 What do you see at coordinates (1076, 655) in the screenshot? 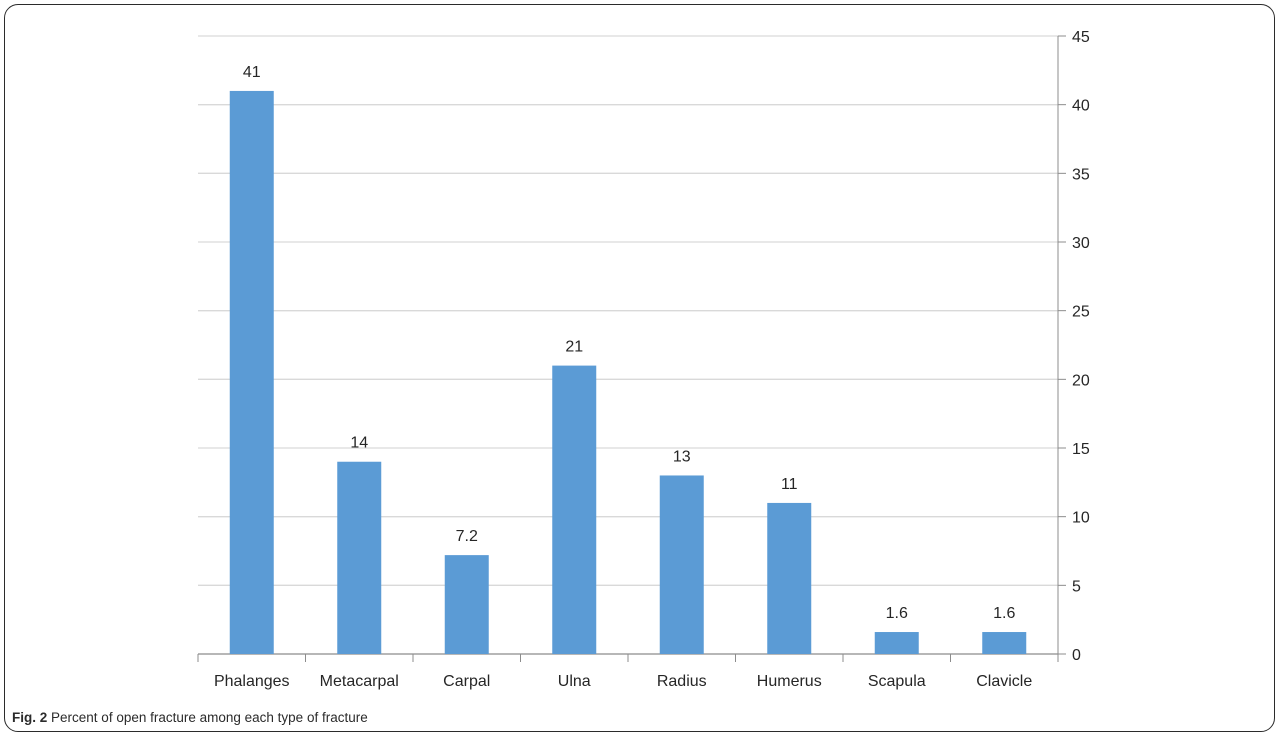
I see `y-tick-label: 0` at bounding box center [1076, 655].